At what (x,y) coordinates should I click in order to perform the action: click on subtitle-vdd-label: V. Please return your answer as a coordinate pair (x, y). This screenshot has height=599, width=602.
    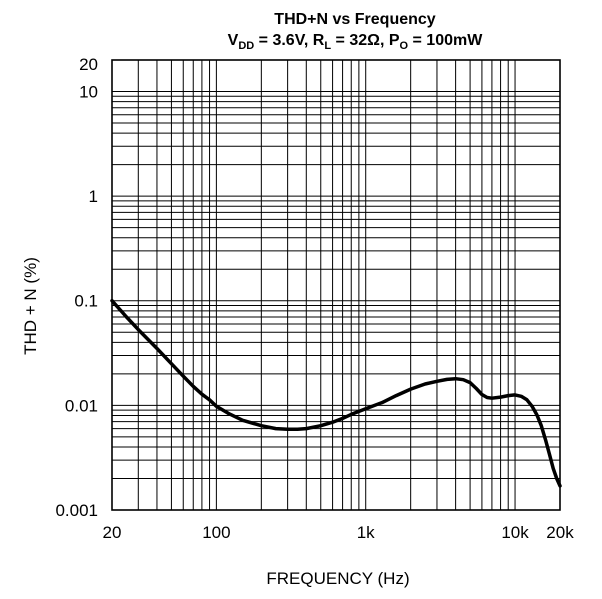
    Looking at the image, I should click on (233, 40).